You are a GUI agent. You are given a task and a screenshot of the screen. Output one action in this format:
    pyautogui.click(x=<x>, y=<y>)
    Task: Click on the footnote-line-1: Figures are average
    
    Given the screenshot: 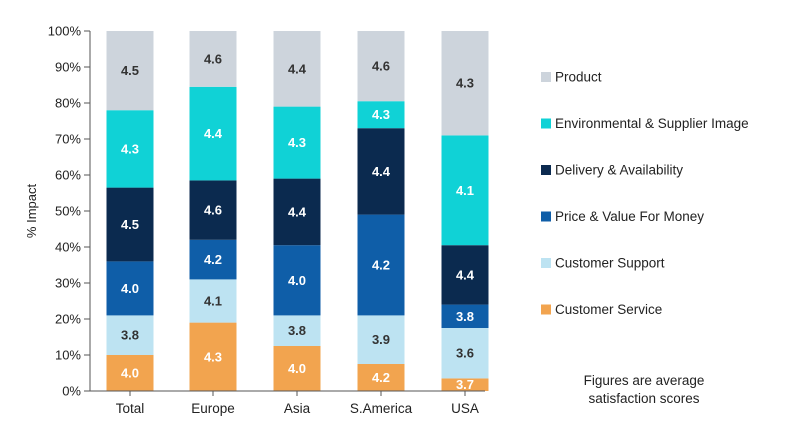 What is the action you would take?
    pyautogui.click(x=644, y=380)
    